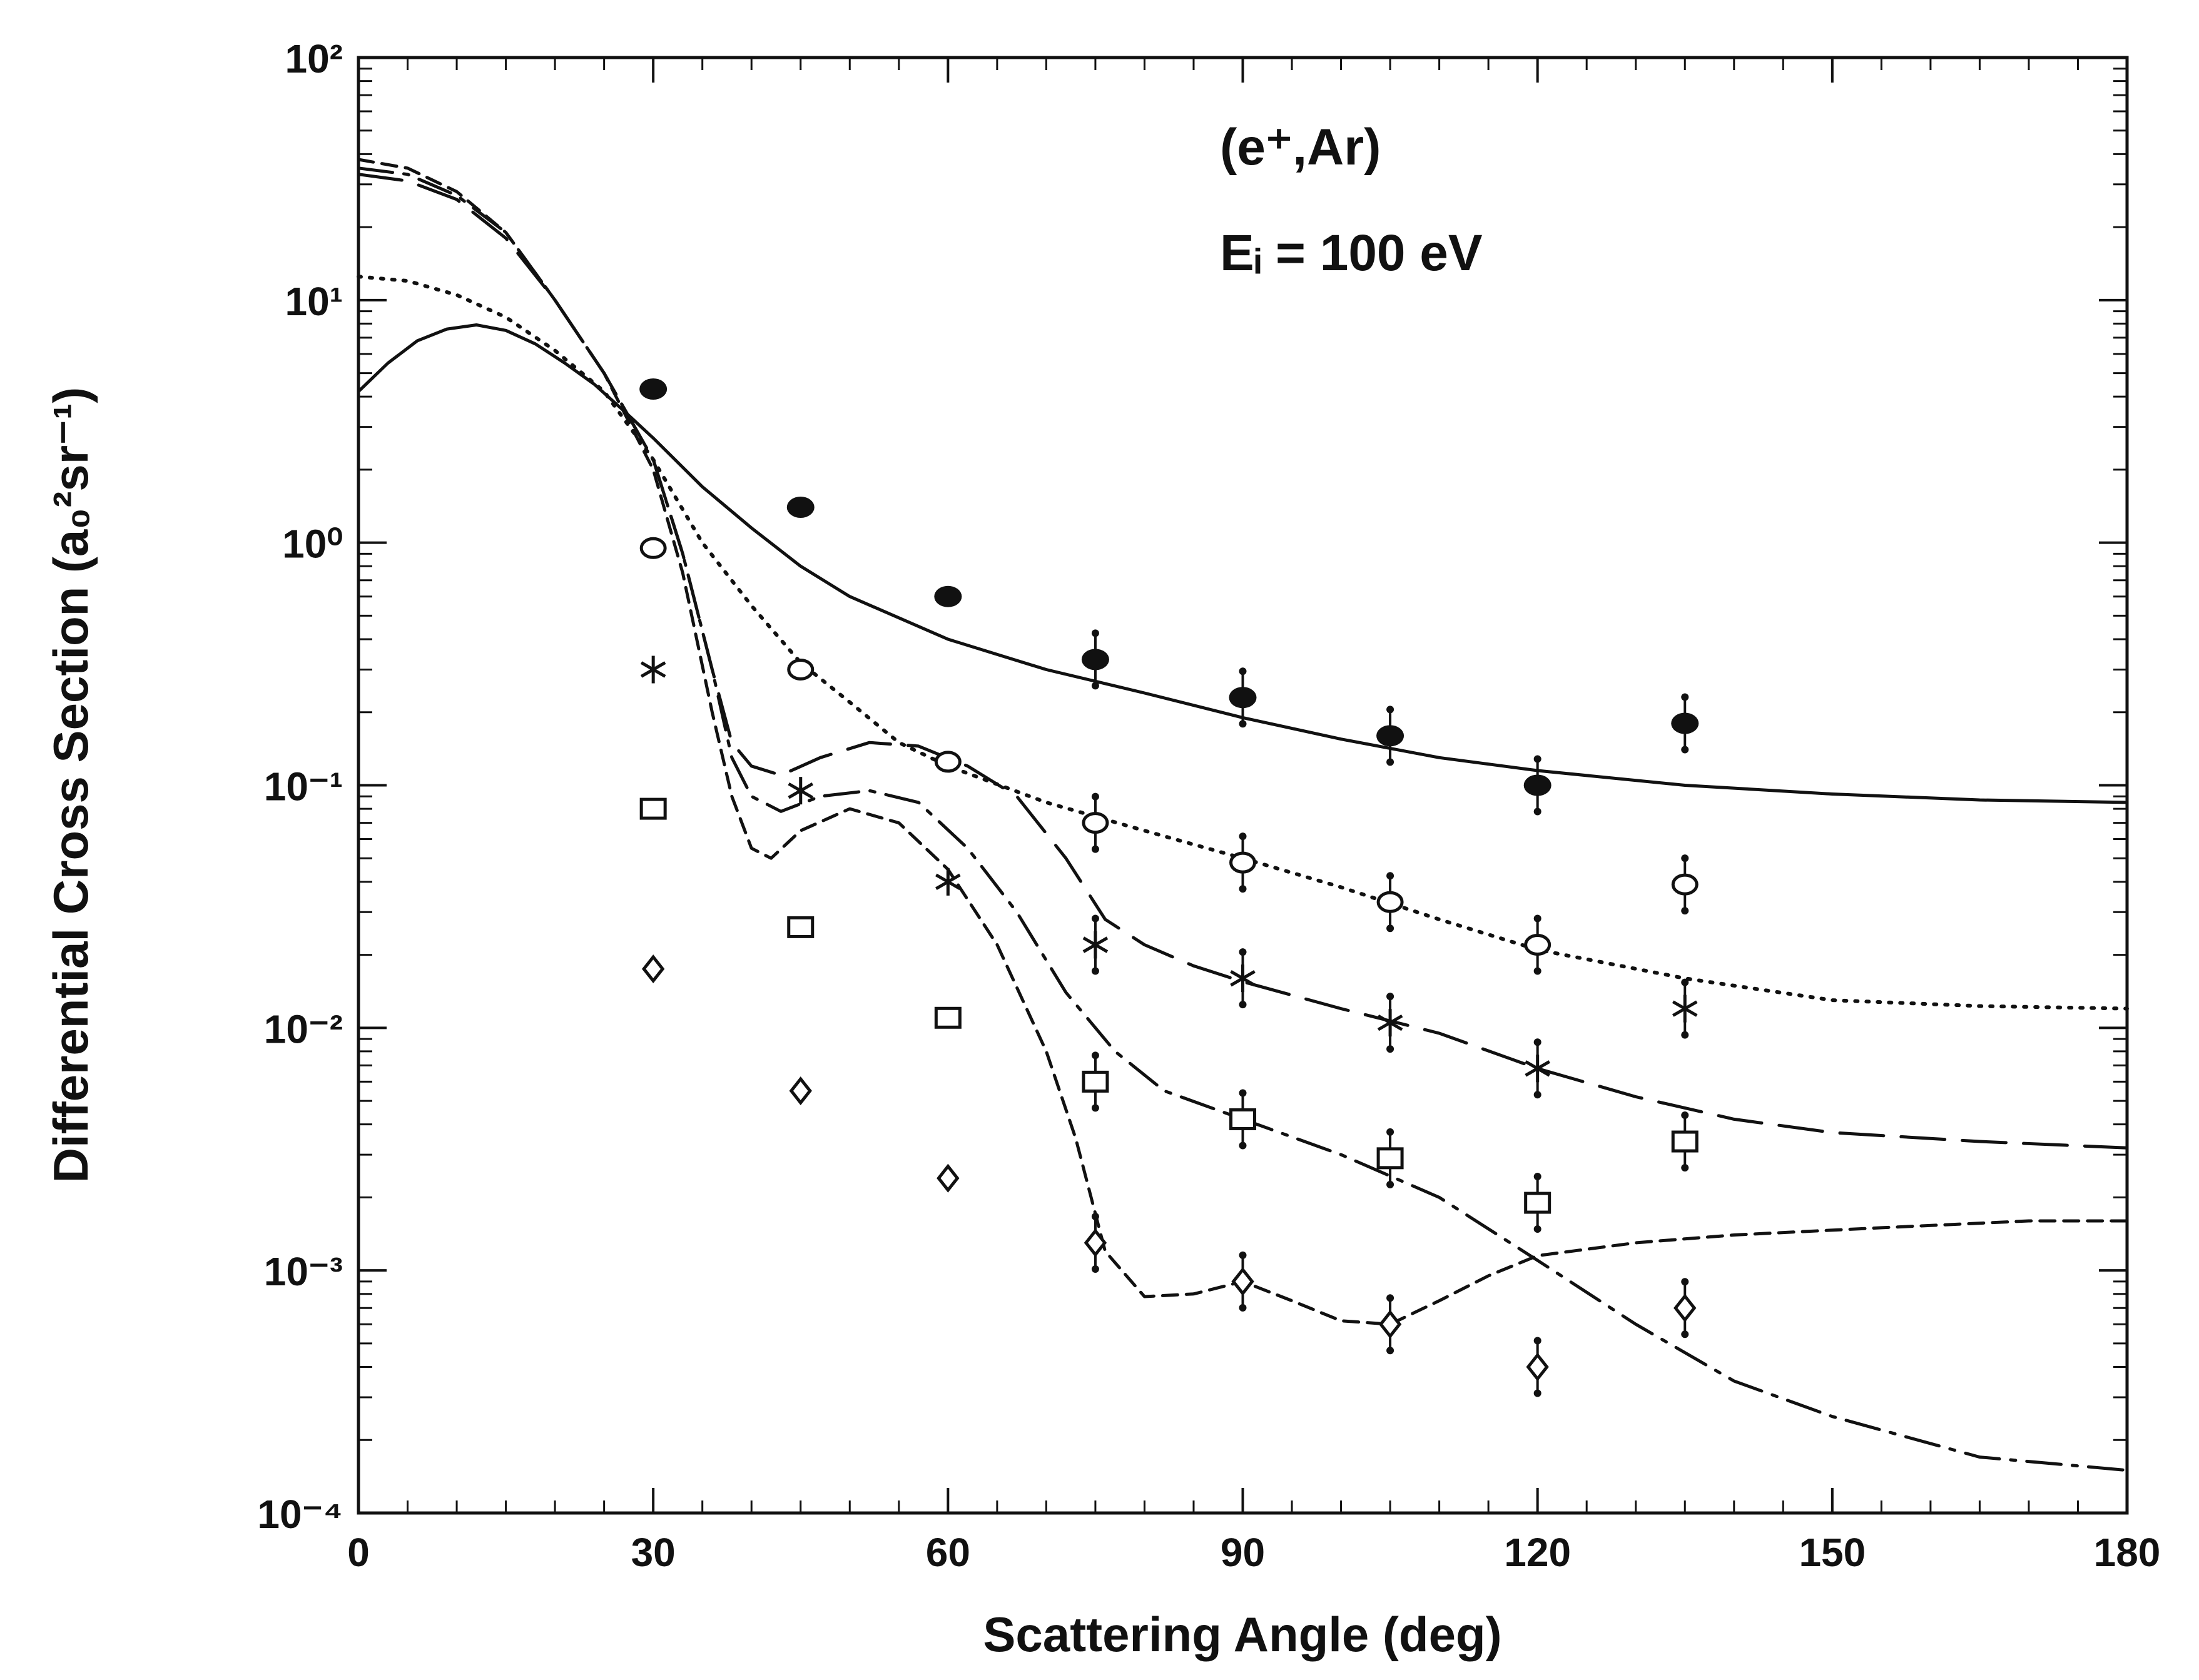 The image size is (2199, 1680). What do you see at coordinates (314, 58) in the screenshot?
I see `y-tick-label: 10²` at bounding box center [314, 58].